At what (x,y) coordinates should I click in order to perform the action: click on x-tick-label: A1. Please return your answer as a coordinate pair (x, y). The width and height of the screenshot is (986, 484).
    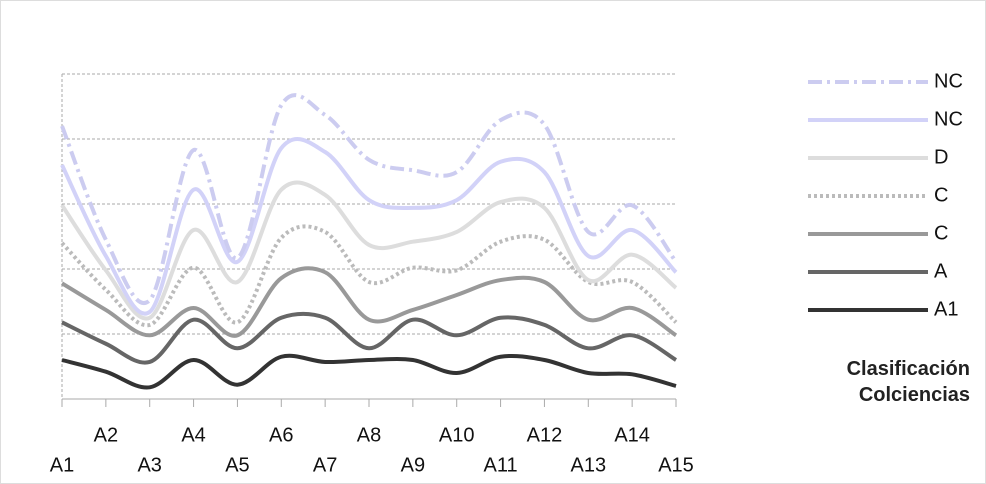
    Looking at the image, I should click on (62, 465).